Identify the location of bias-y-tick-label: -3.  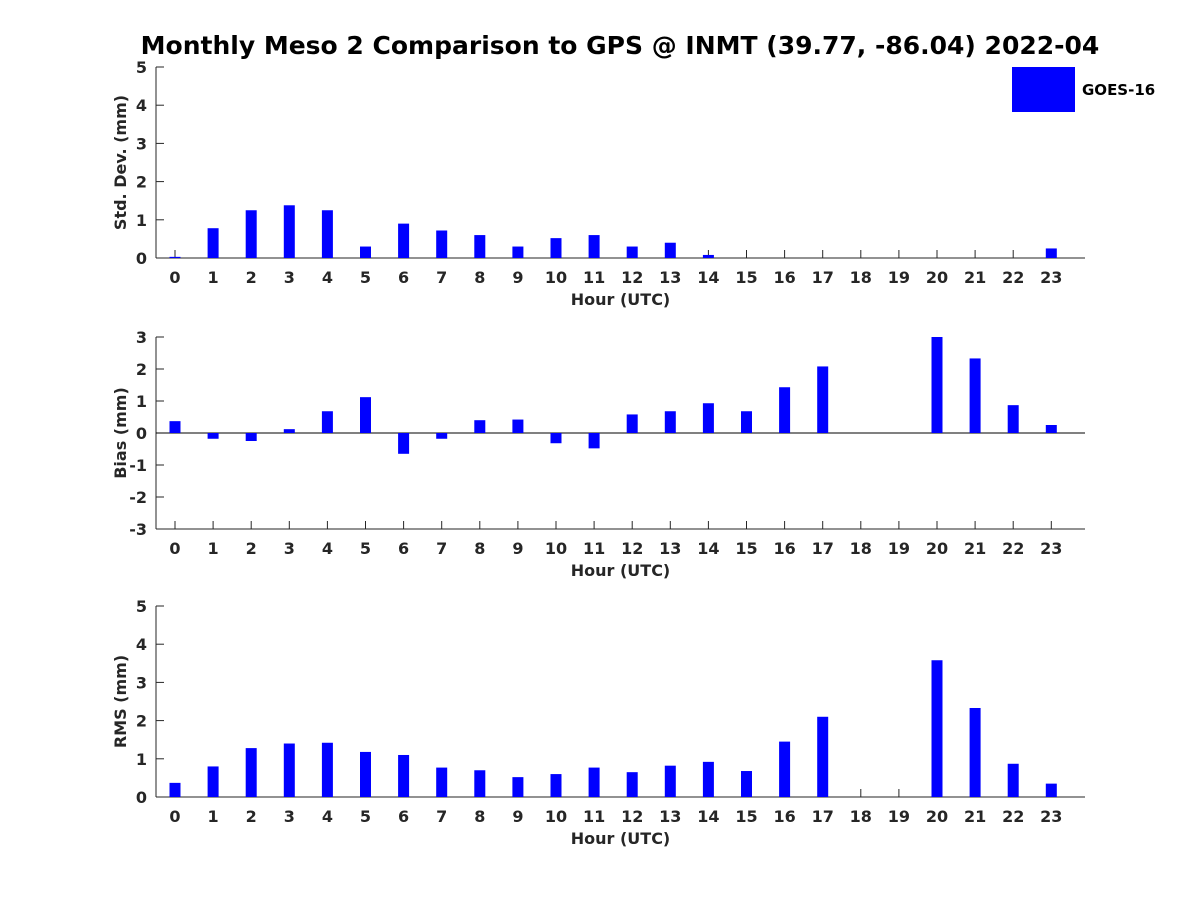
(138, 529).